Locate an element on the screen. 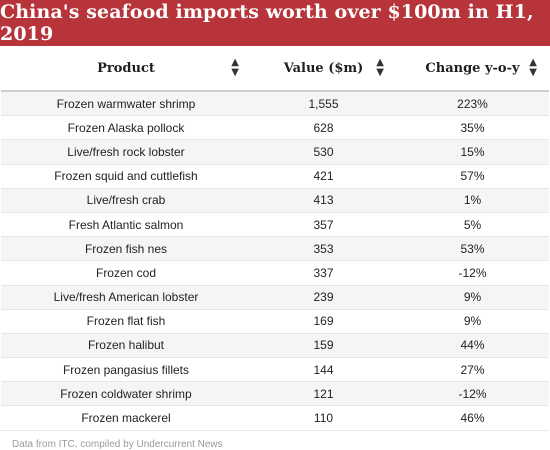 This screenshot has height=450, width=550. table-row: Frozen warmwater shrimp 1,555 223% is located at coordinates (275, 104).